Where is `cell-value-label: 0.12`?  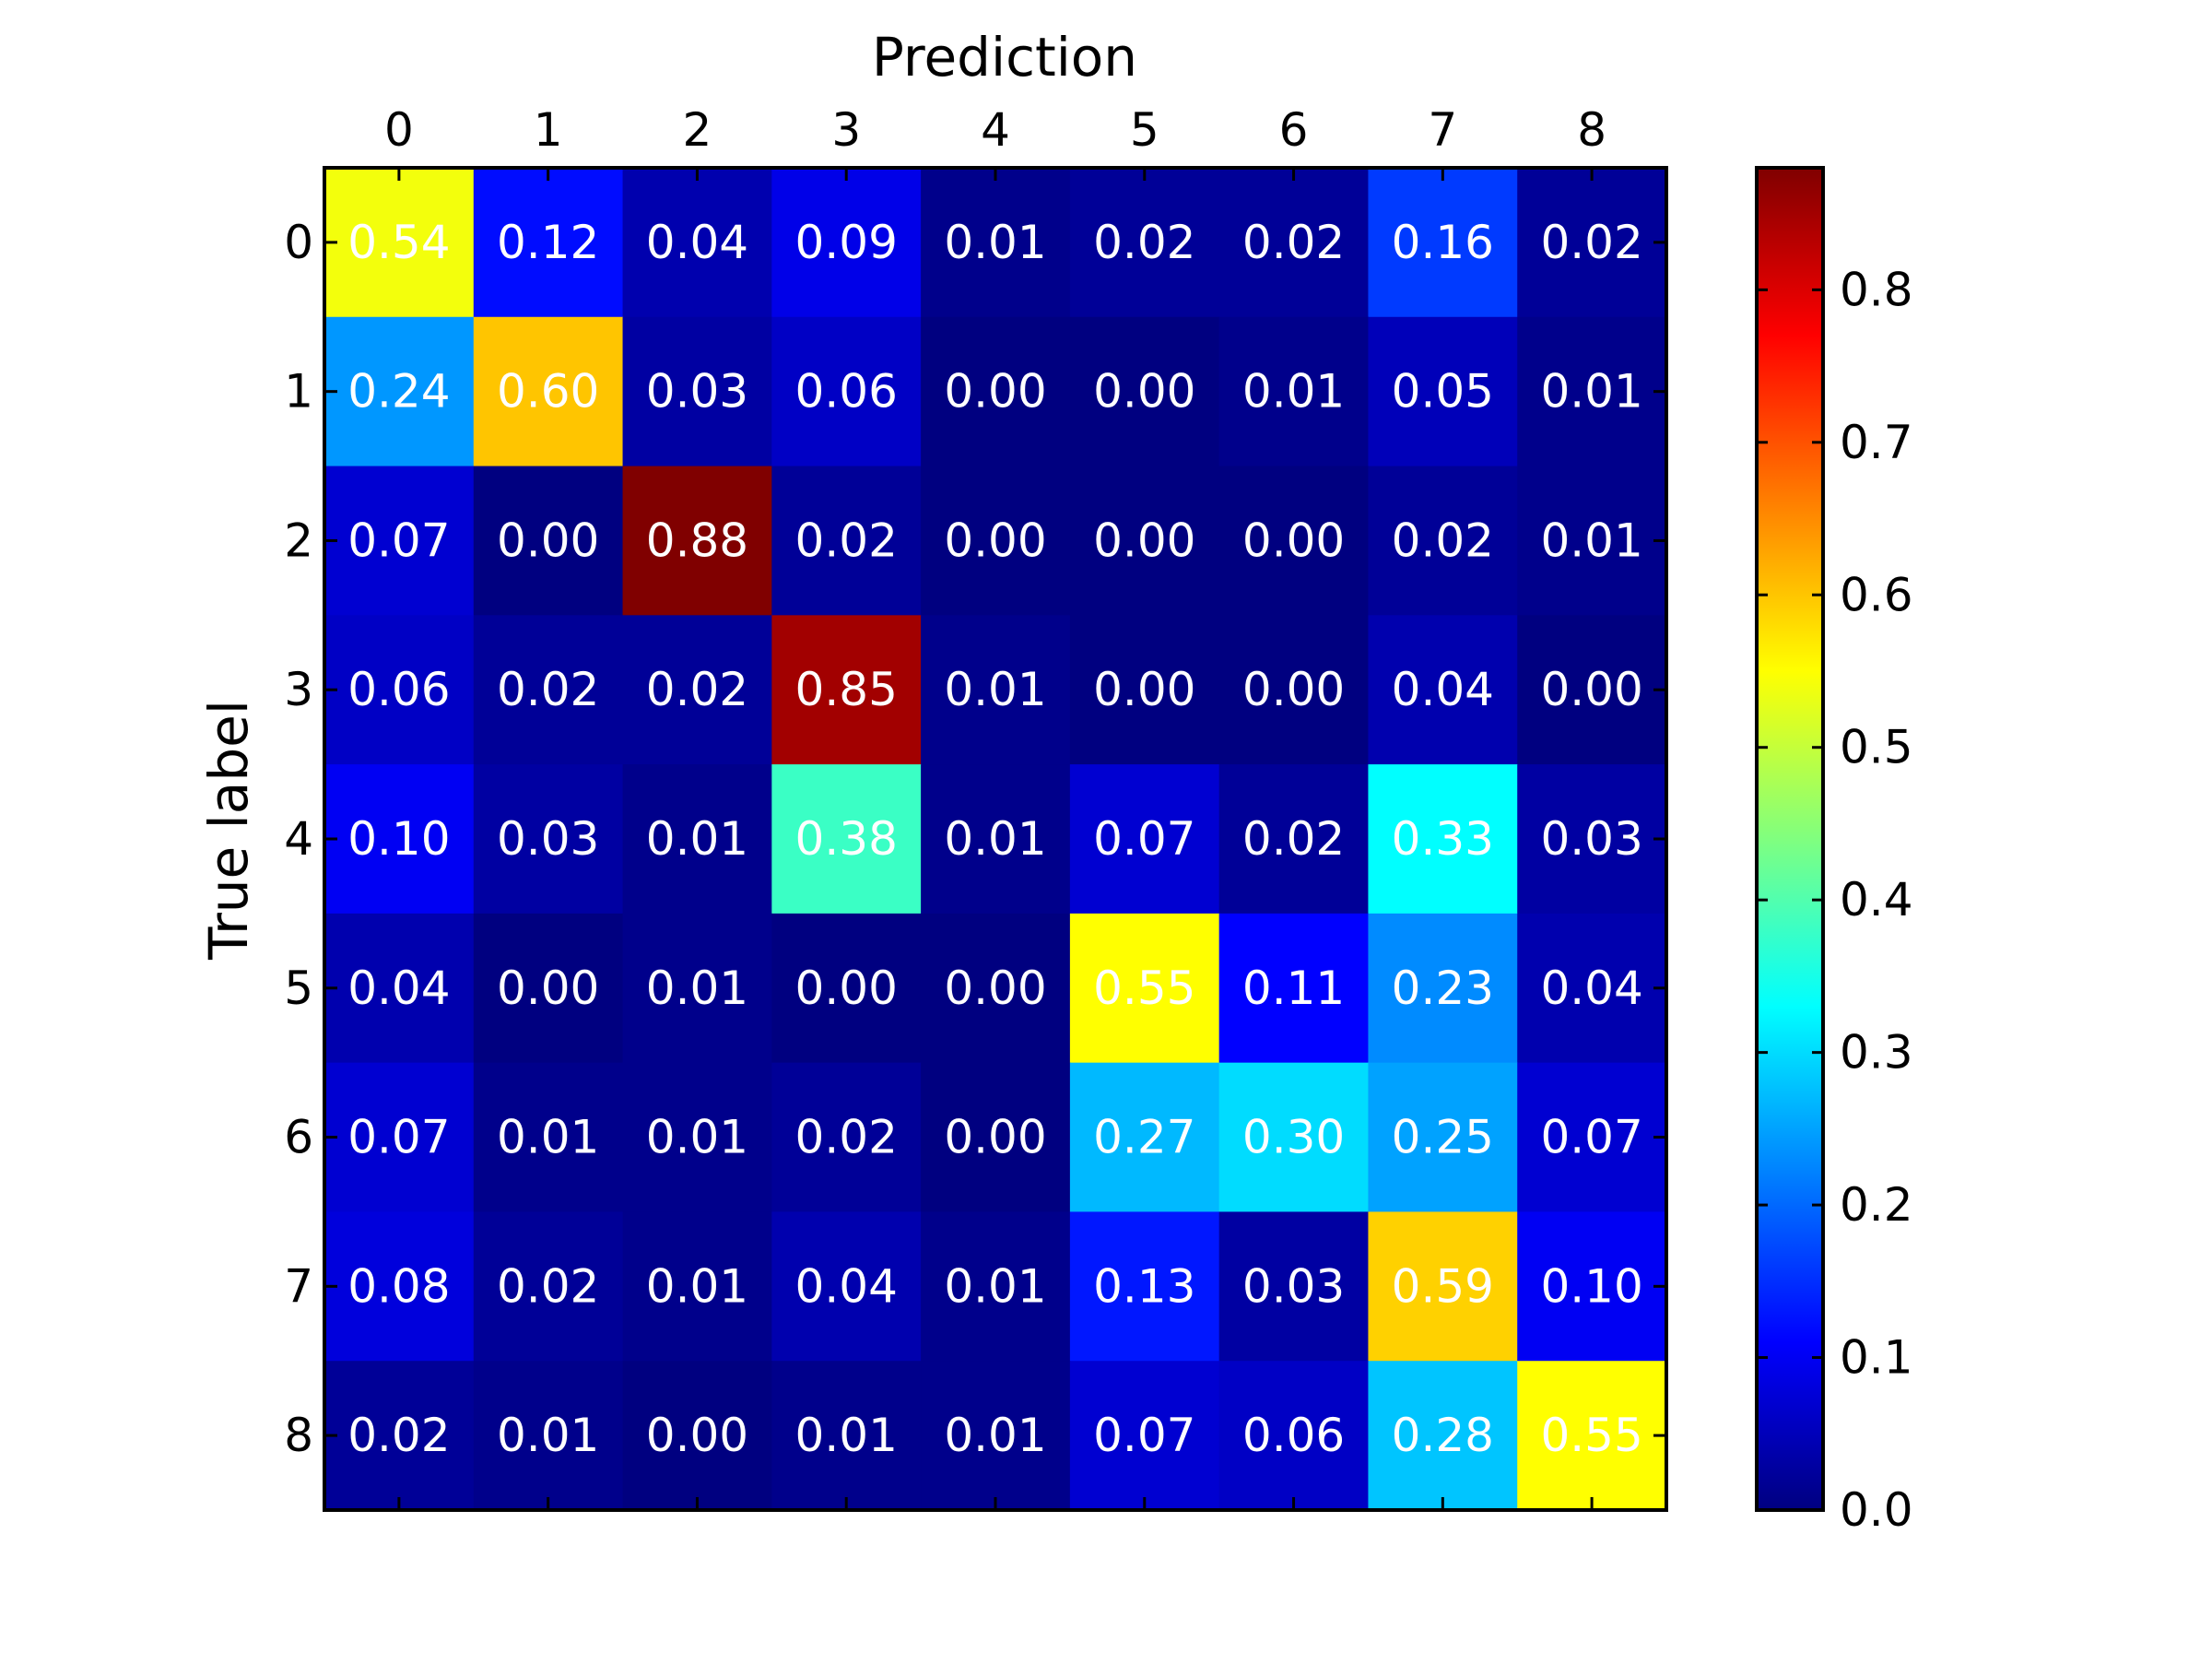 cell-value-label: 0.12 is located at coordinates (548, 242).